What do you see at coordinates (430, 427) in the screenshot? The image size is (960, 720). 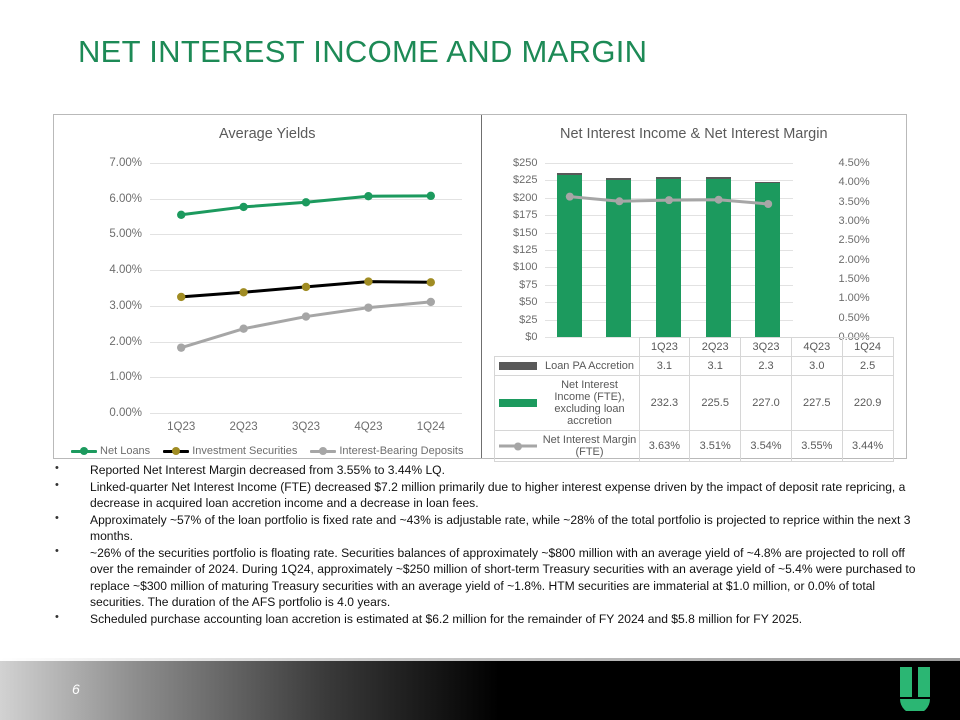 I see `left-chart-x-tick: 1Q24` at bounding box center [430, 427].